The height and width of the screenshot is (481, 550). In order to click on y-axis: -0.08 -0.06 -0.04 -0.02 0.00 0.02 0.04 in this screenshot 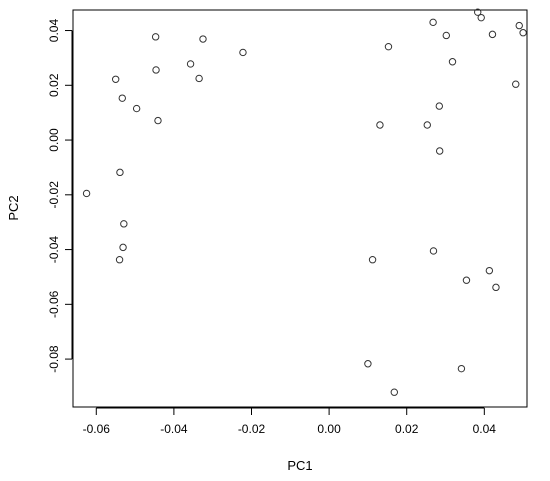, I will do `click(60, 196)`.